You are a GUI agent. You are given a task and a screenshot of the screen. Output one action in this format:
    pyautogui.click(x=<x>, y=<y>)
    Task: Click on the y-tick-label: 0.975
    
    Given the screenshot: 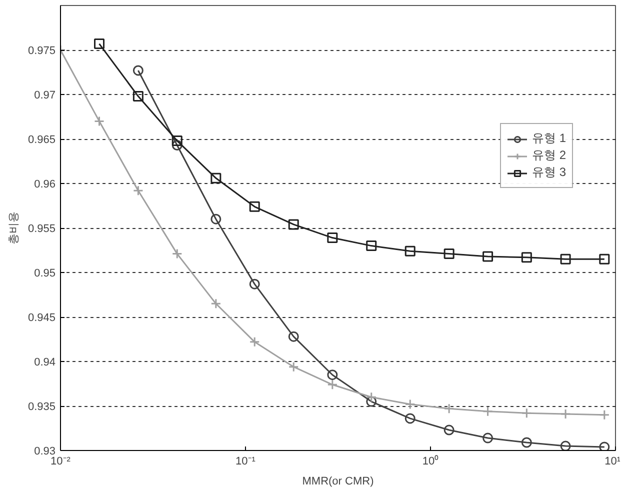 What is the action you would take?
    pyautogui.click(x=42, y=51)
    